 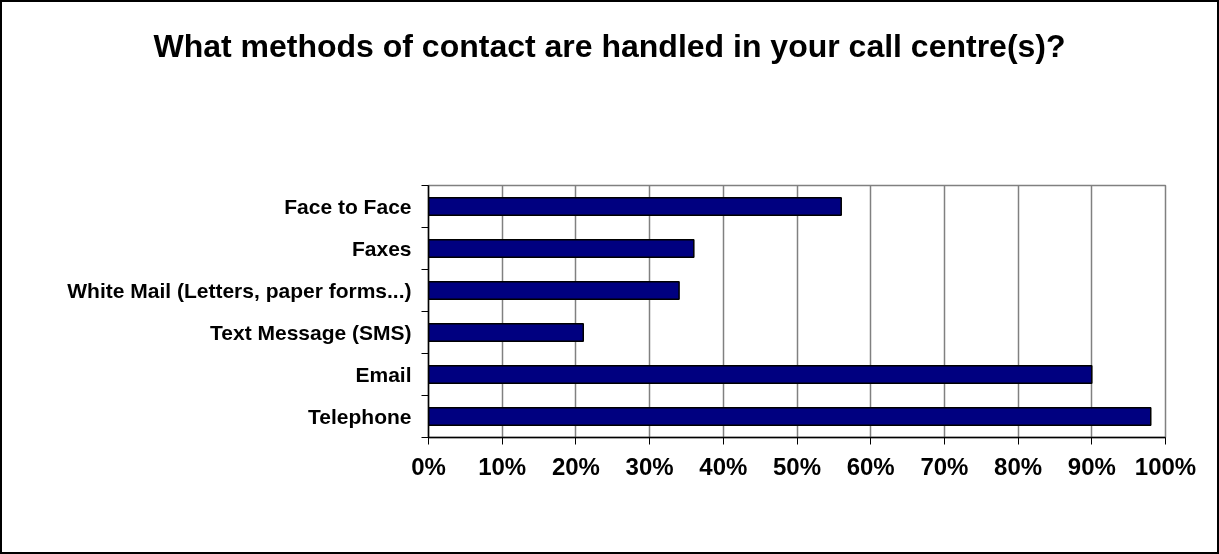 I want to click on chart-title: What methods of contact are handled in your call centre(s)?, so click(x=609, y=46).